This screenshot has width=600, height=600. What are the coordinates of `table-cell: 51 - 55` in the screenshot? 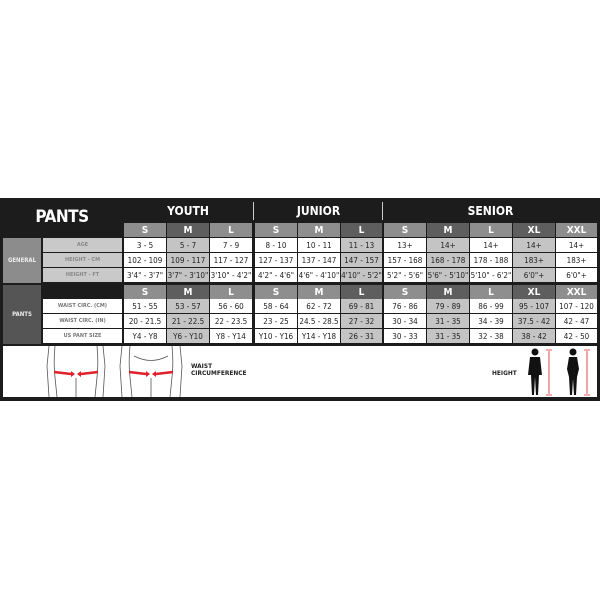 It's located at (145, 306).